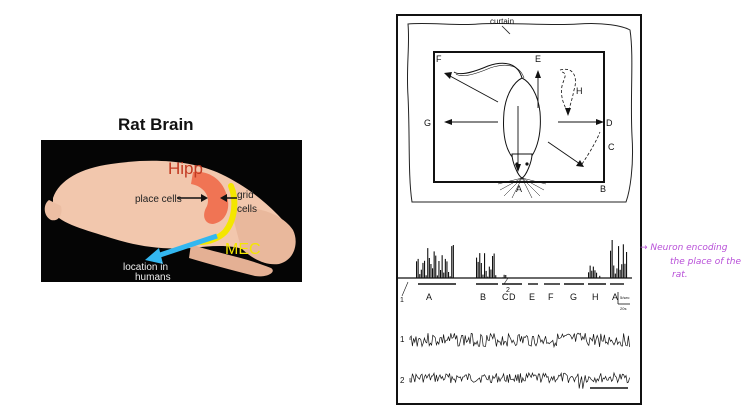 Image resolution: width=747 pixels, height=409 pixels. I want to click on curtain-label: curtain, so click(502, 21).